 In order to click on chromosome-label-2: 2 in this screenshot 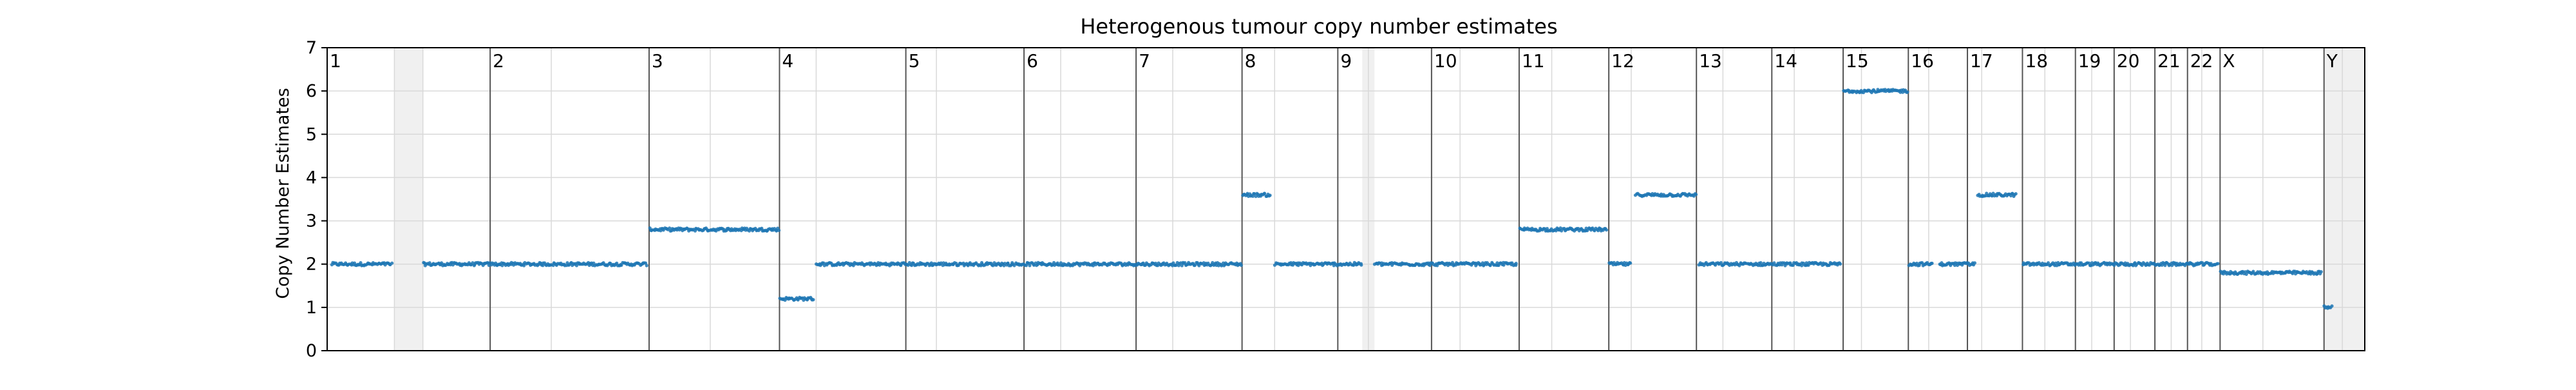, I will do `click(498, 61)`.